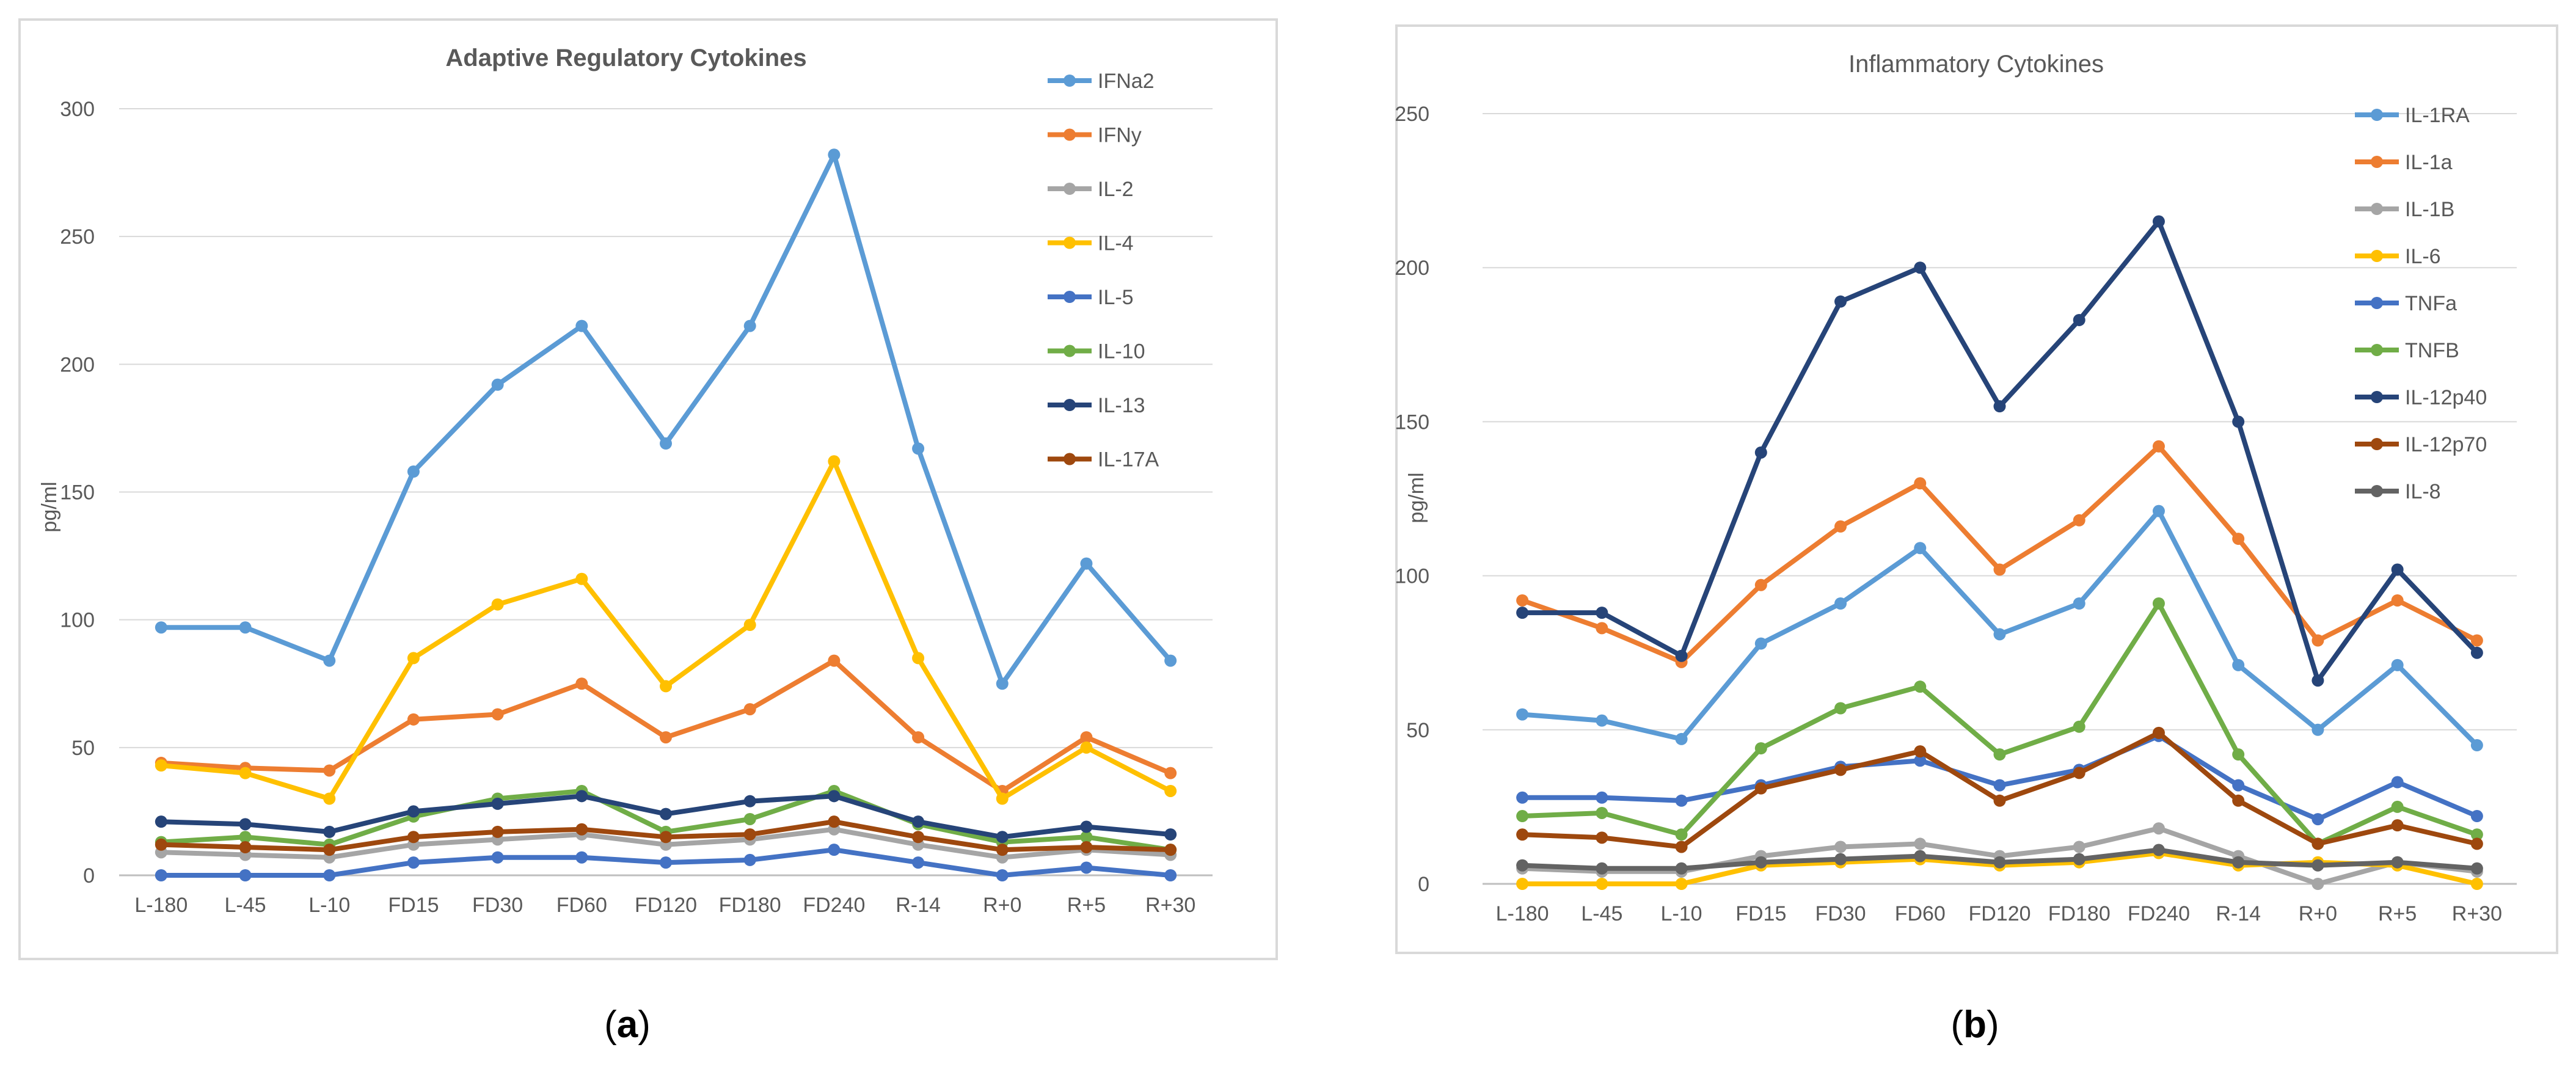 This screenshot has height=1072, width=2576. Describe the element at coordinates (2477, 913) in the screenshot. I see `chart-b-x-tick-label: R+30` at that location.